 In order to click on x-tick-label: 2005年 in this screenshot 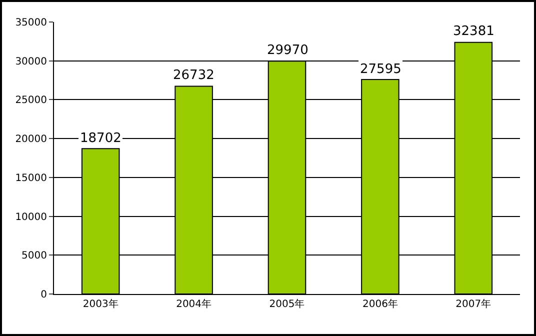, I will do `click(287, 304)`.